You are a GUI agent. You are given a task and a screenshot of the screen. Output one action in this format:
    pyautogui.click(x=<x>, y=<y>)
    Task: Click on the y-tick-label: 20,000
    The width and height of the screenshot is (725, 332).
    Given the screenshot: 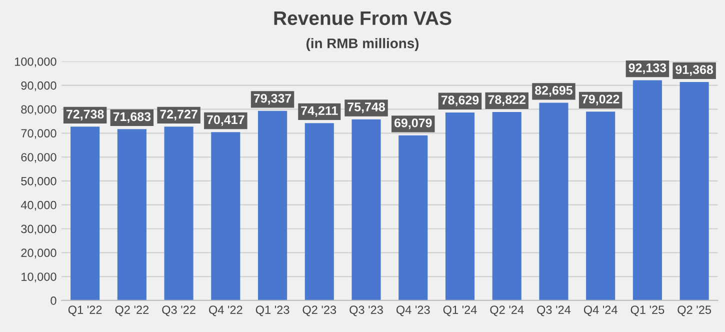 What is the action you would take?
    pyautogui.click(x=38, y=253)
    